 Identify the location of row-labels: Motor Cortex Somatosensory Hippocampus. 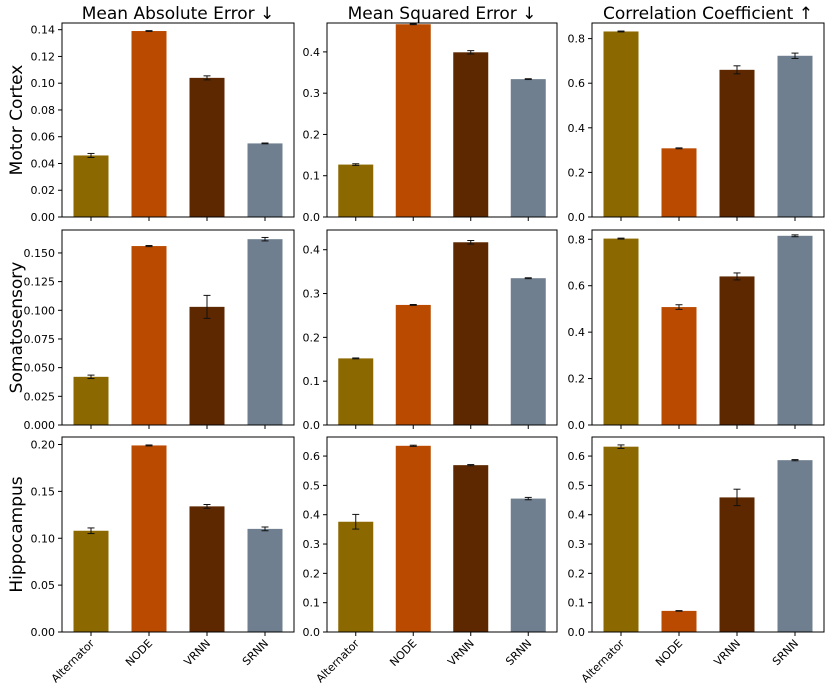
(17, 329).